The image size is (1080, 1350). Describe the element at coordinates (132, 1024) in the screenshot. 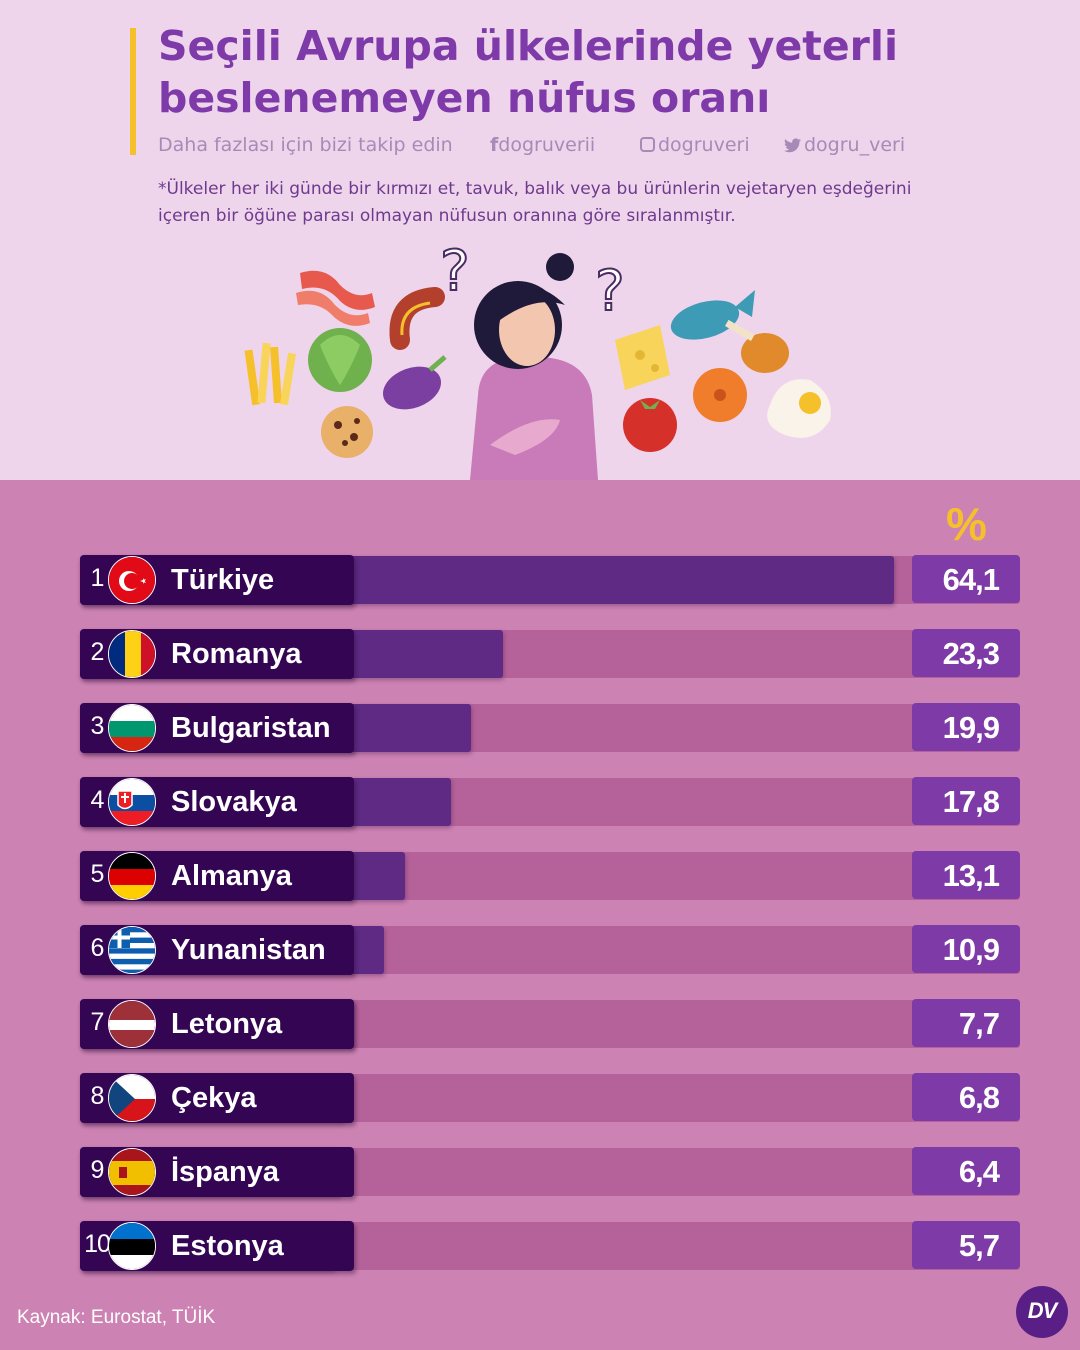

I see `latvia-flag-icon` at that location.